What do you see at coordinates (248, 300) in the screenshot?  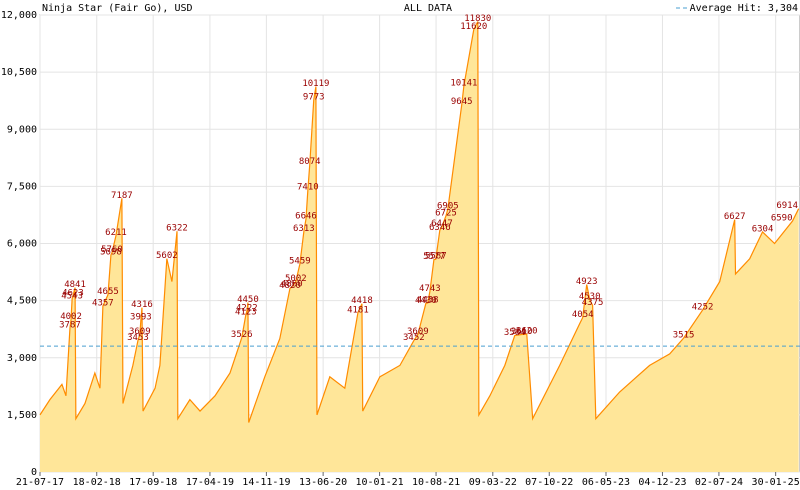 I see `data-label: 4450` at bounding box center [248, 300].